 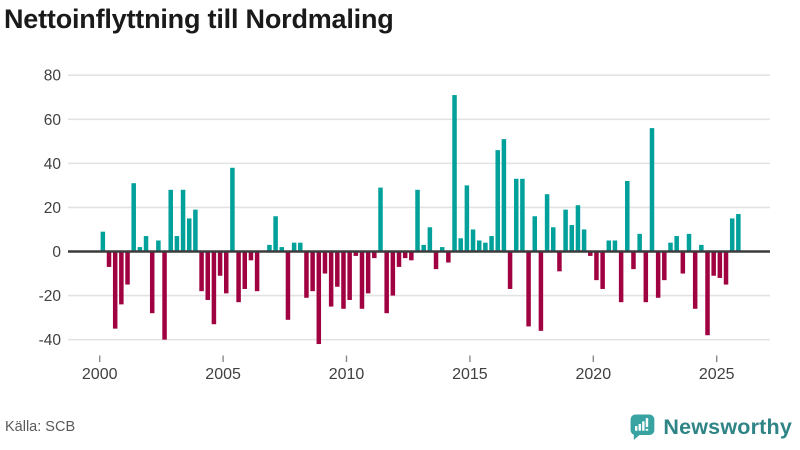 I want to click on bar-2002-Q2, so click(x=158, y=246).